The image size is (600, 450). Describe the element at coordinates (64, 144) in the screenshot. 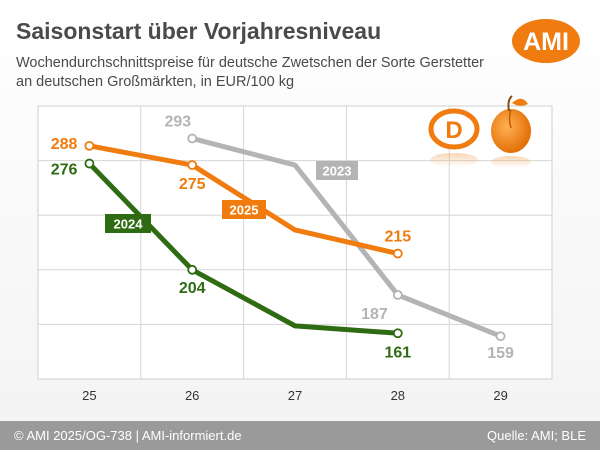

I see `data-label-2025: 288` at that location.